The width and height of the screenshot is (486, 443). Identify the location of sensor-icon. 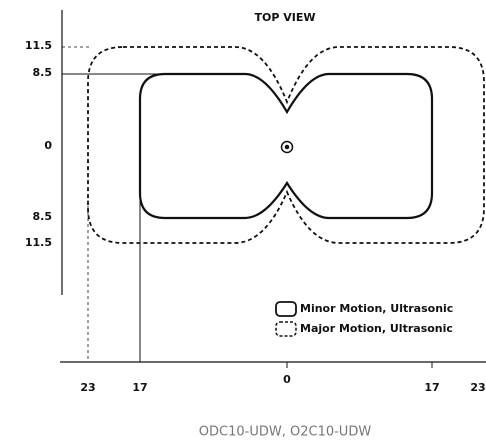
(287, 147).